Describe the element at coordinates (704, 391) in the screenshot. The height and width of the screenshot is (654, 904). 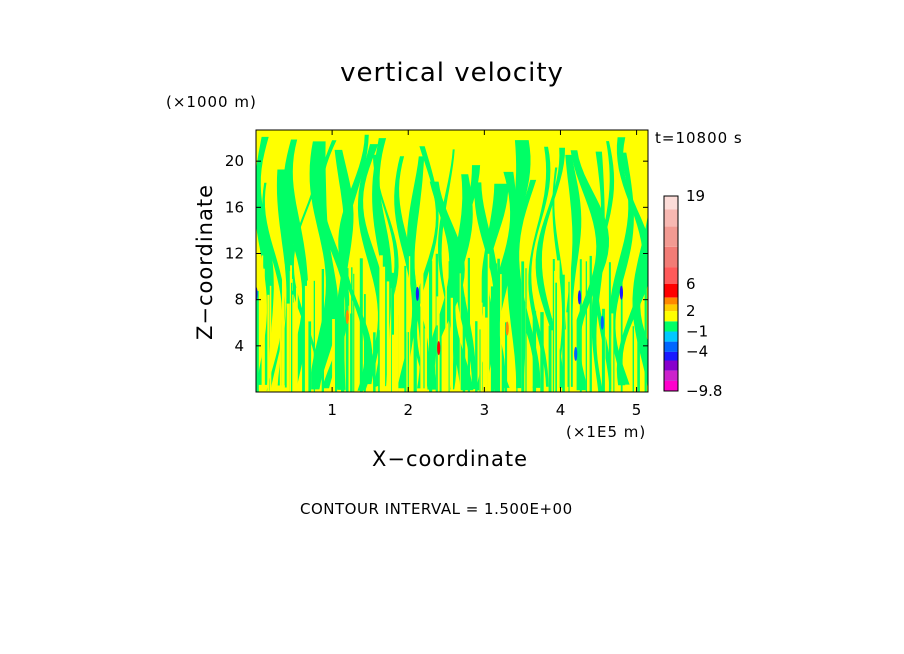
I see `colorbar-tick-label: −9.8` at that location.